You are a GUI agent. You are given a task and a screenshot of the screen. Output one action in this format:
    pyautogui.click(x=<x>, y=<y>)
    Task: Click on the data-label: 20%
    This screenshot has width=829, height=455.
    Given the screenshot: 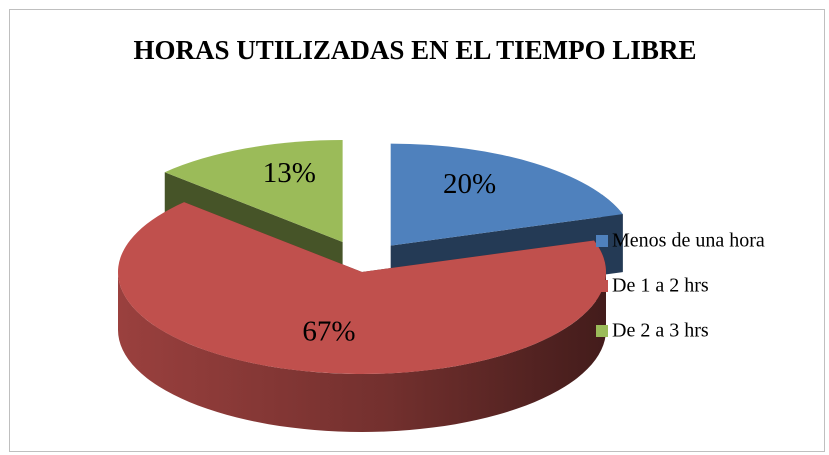 What is the action you would take?
    pyautogui.click(x=469, y=184)
    